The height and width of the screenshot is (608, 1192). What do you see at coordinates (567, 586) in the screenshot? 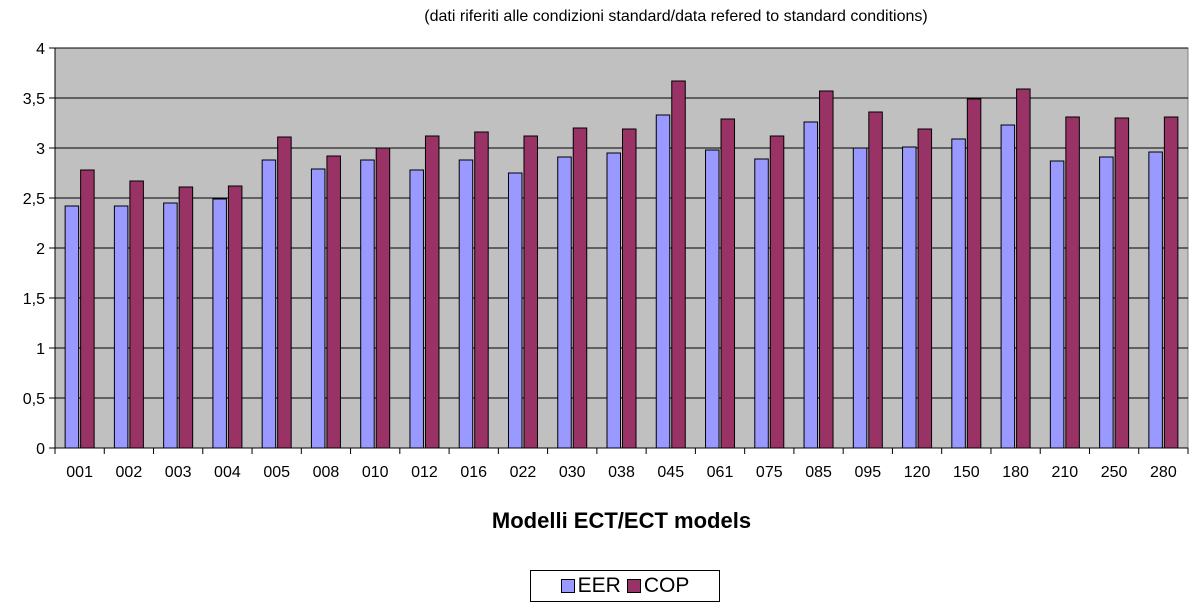
I see `legend-swatch-eer` at bounding box center [567, 586].